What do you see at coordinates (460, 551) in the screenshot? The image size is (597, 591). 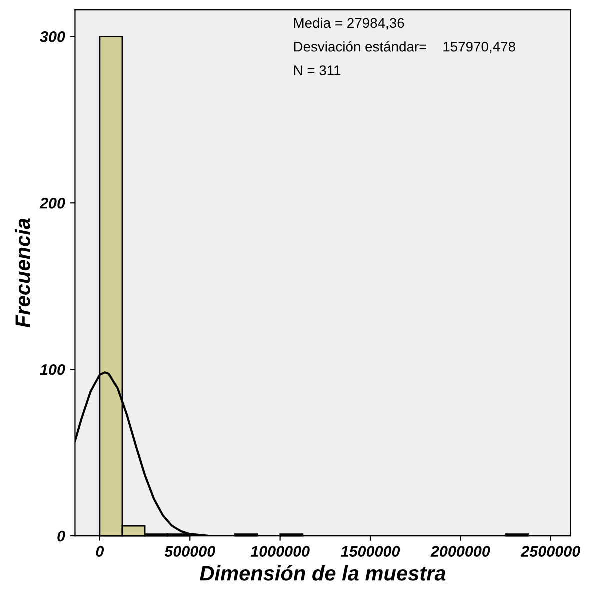 I see `x-tick-label: 2000000` at bounding box center [460, 551].